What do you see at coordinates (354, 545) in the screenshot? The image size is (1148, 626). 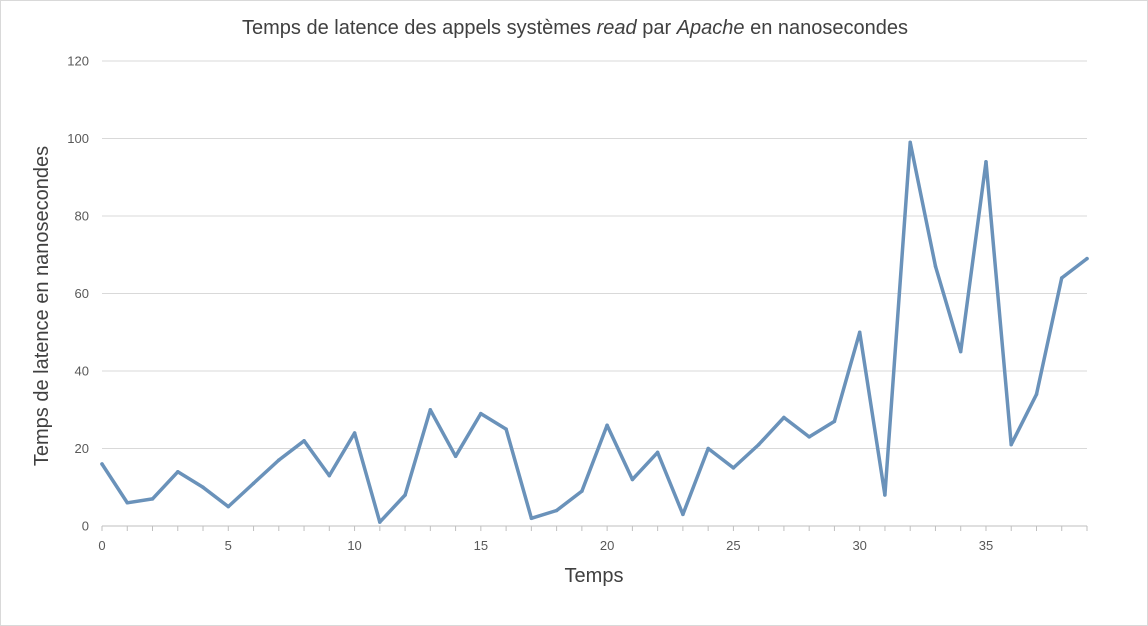 I see `x-tick-label: 10` at bounding box center [354, 545].